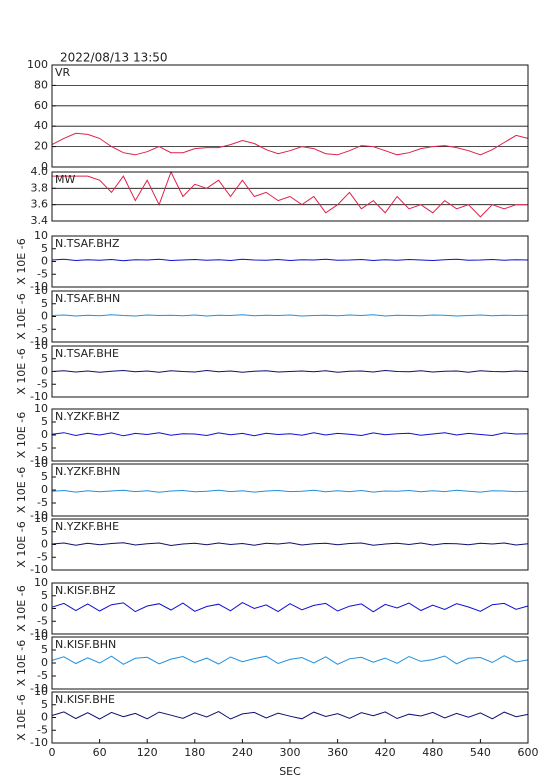 Image resolution: width=554 pixels, height=781 pixels. I want to click on chart-title: 2022/08/13 13:50, so click(114, 58).